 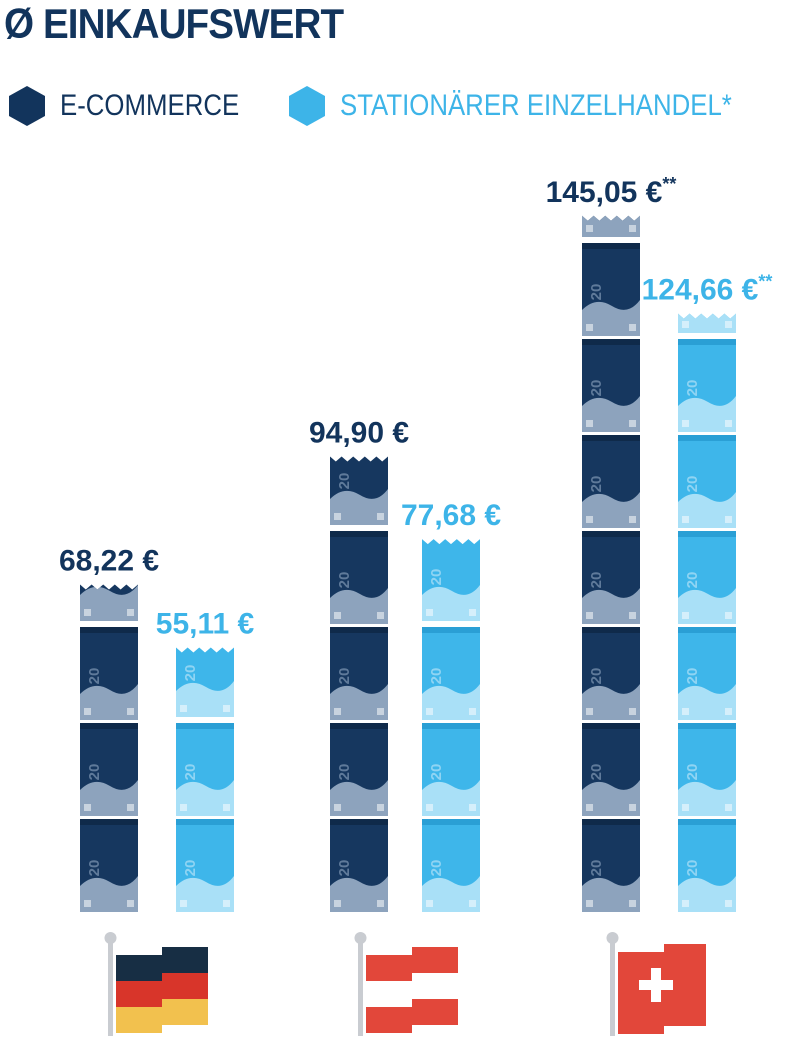 What do you see at coordinates (174, 23) in the screenshot?
I see `chart-title: Ø EINKAUFSWERT` at bounding box center [174, 23].